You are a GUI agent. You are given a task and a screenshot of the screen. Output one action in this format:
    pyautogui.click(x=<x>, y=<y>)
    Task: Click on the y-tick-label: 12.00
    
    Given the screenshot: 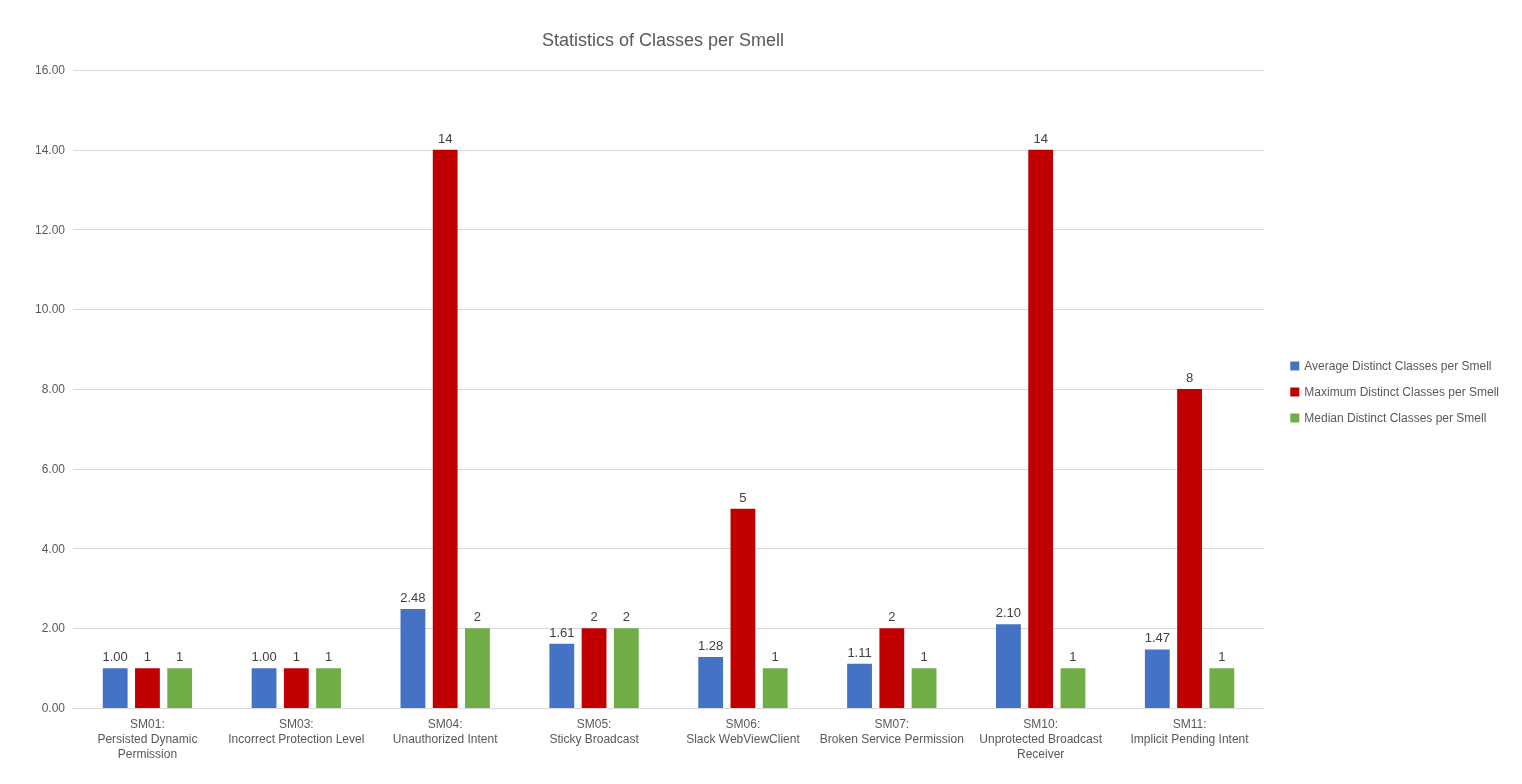 What is the action you would take?
    pyautogui.click(x=50, y=229)
    